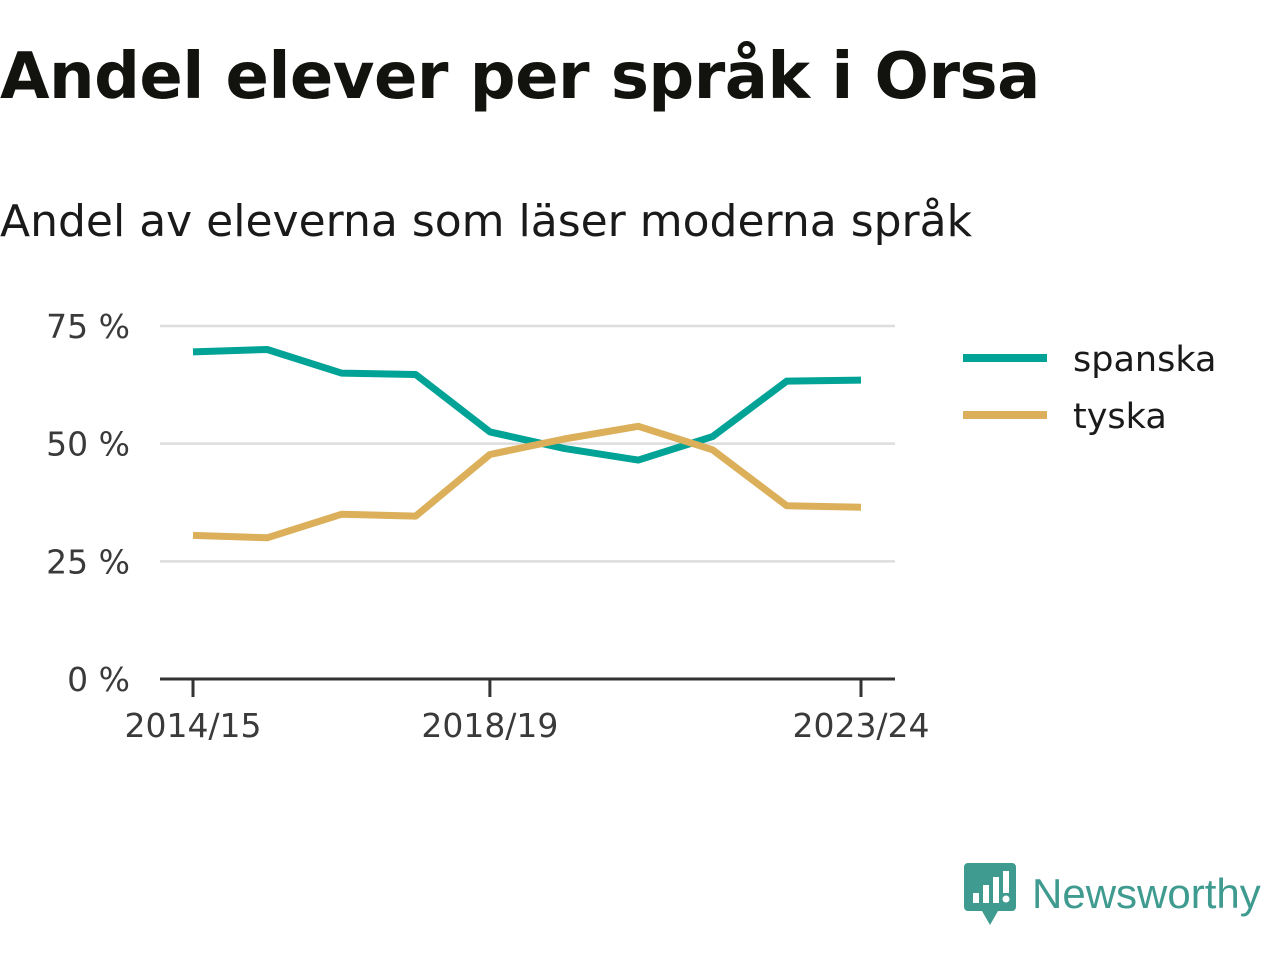 The width and height of the screenshot is (1280, 960). Describe the element at coordinates (192, 725) in the screenshot. I see `x-tick-label: 2014/15` at that location.